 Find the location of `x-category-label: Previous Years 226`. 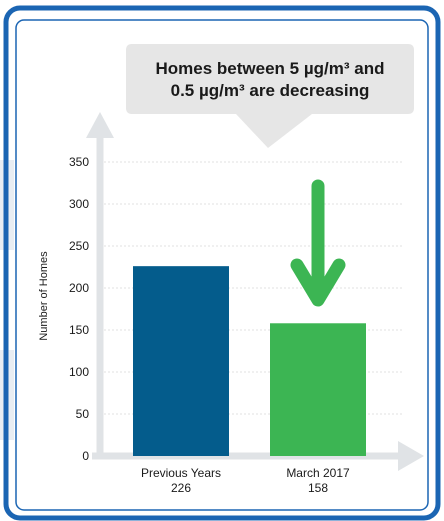

x-category-label: Previous Years 226 is located at coordinates (181, 481).